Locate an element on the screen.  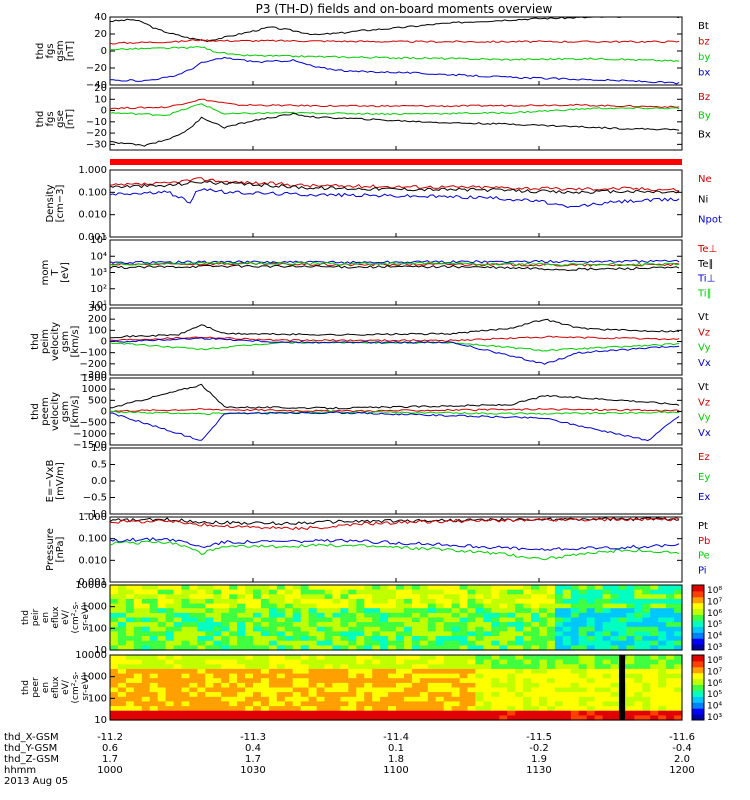
y-tick-label: 100 is located at coordinates (97, 628).